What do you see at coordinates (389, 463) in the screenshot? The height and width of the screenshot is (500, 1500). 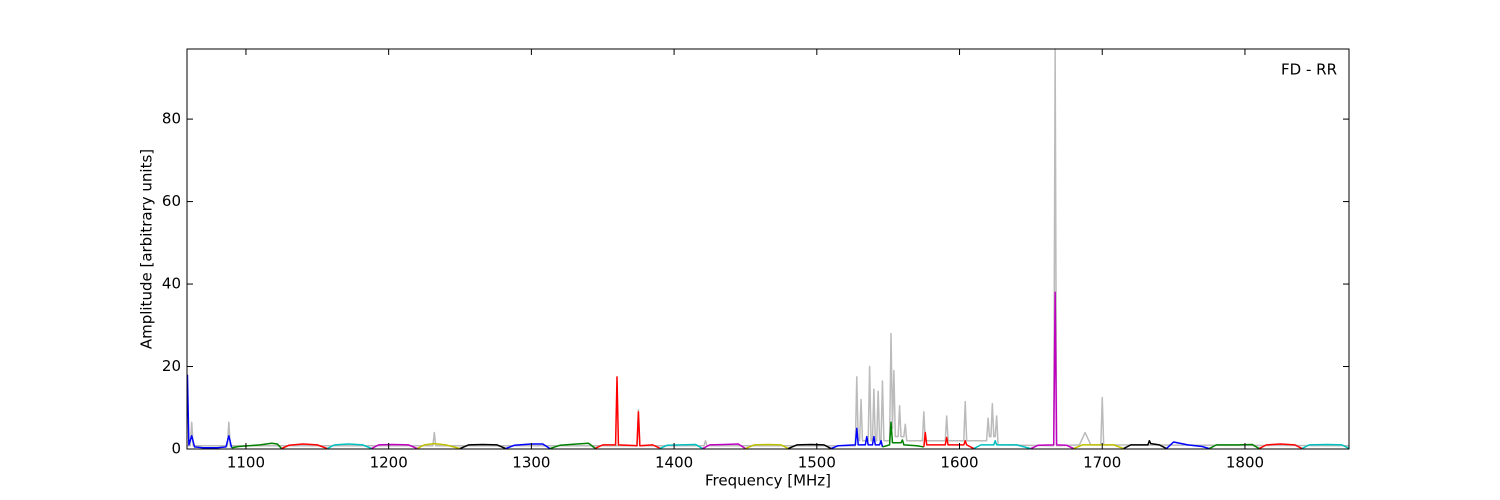 I see `x-tick-label: 1200` at bounding box center [389, 463].